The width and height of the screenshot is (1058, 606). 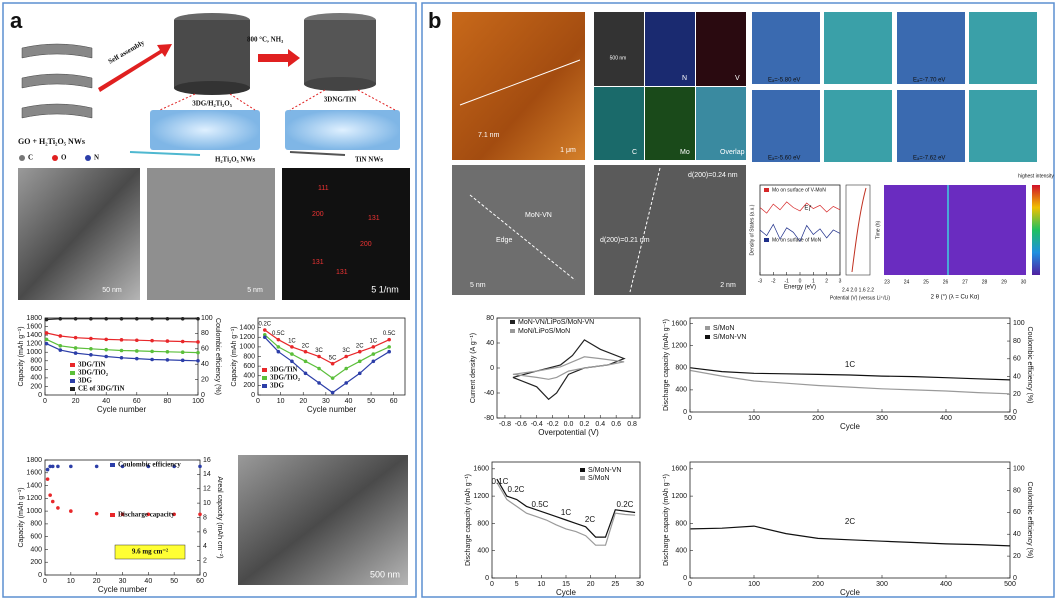 I want to click on y2-tick-label: 14, so click(x=207, y=474).